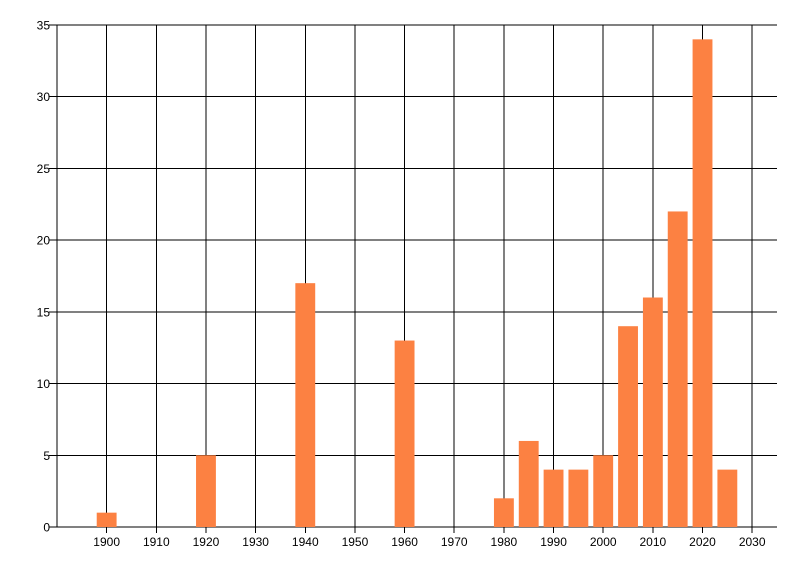  What do you see at coordinates (44, 312) in the screenshot?
I see `y-tick-label: 15` at bounding box center [44, 312].